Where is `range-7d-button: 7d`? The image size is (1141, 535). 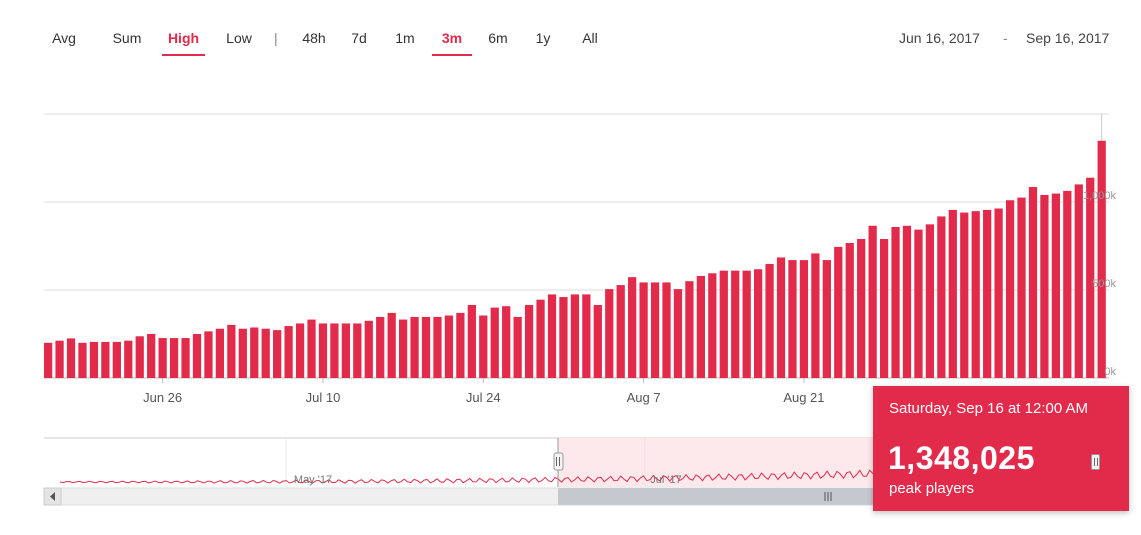
range-7d-button: 7d is located at coordinates (359, 38).